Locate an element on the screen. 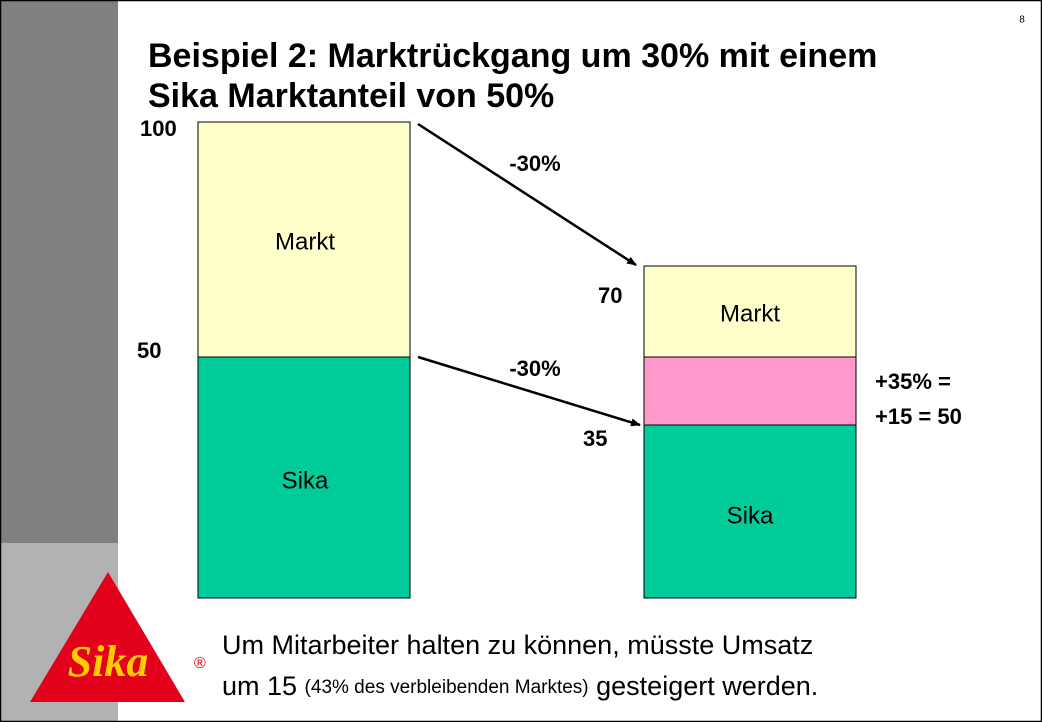 Image resolution: width=1042 pixels, height=722 pixels. page-number: 8 is located at coordinates (1022, 20).